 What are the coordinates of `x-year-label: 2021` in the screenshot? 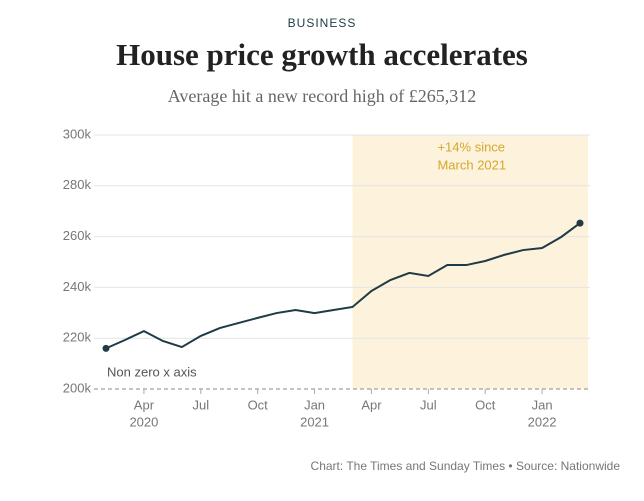 It's located at (314, 421).